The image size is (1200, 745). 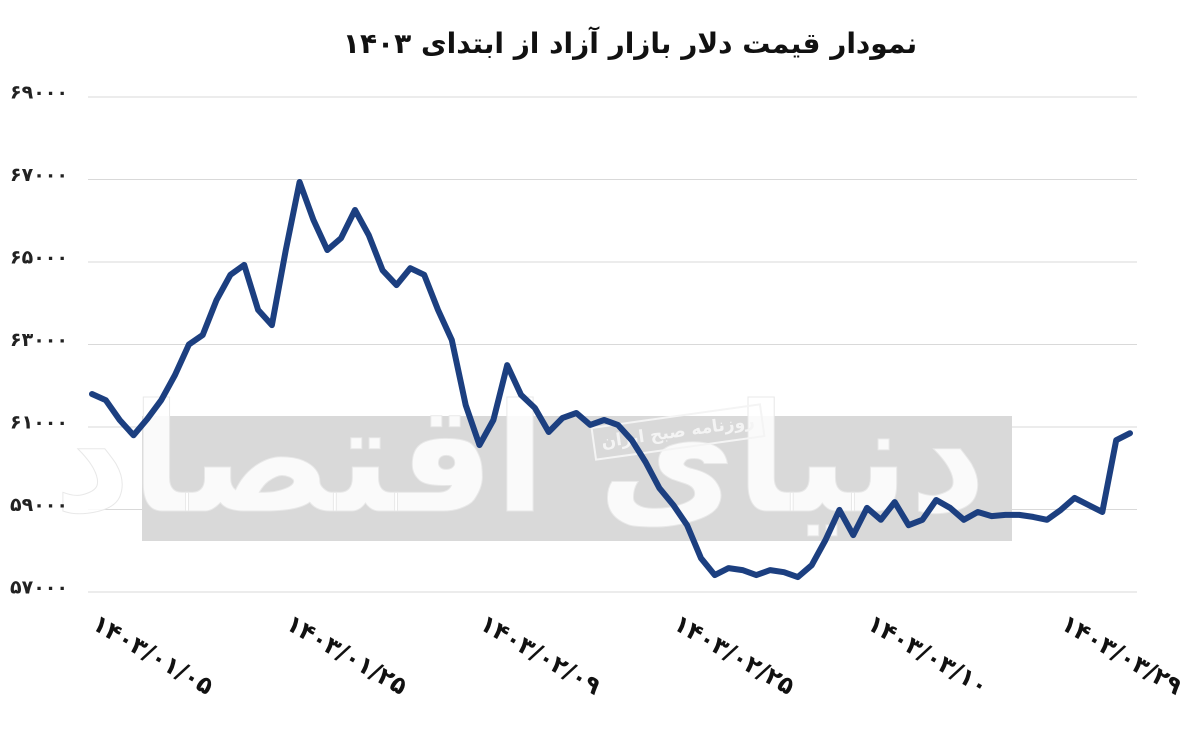 I want to click on y-tick-label: ۶۵۰۰۰, so click(x=39, y=258).